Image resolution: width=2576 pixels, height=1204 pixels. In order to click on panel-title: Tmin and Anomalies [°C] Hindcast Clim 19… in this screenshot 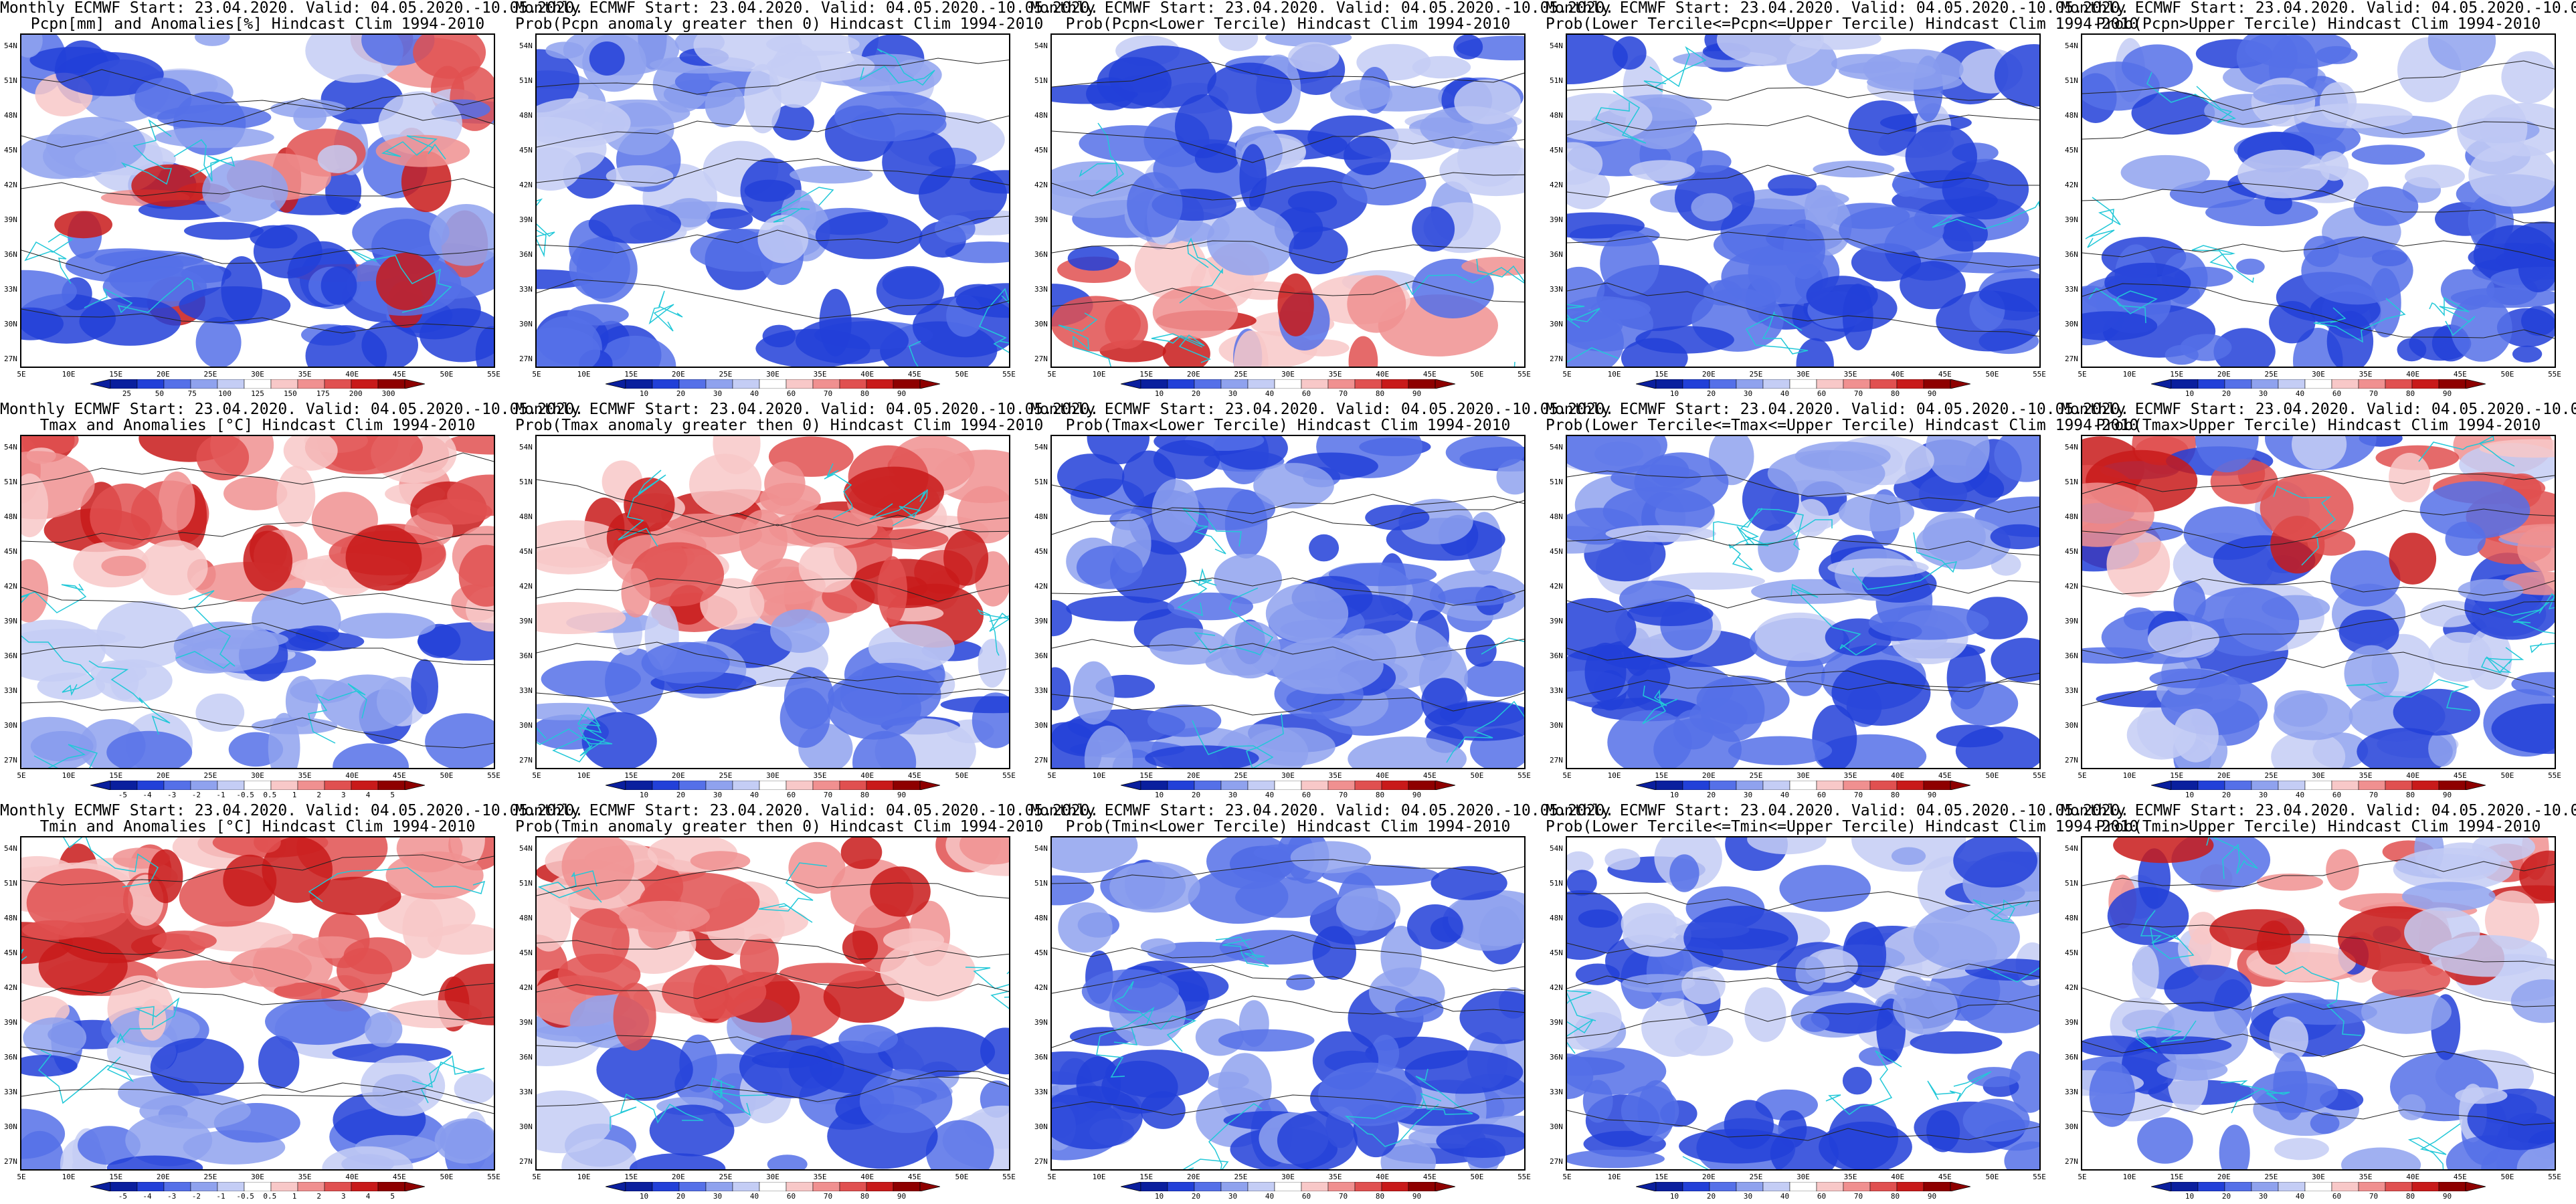, I will do `click(257, 826)`.